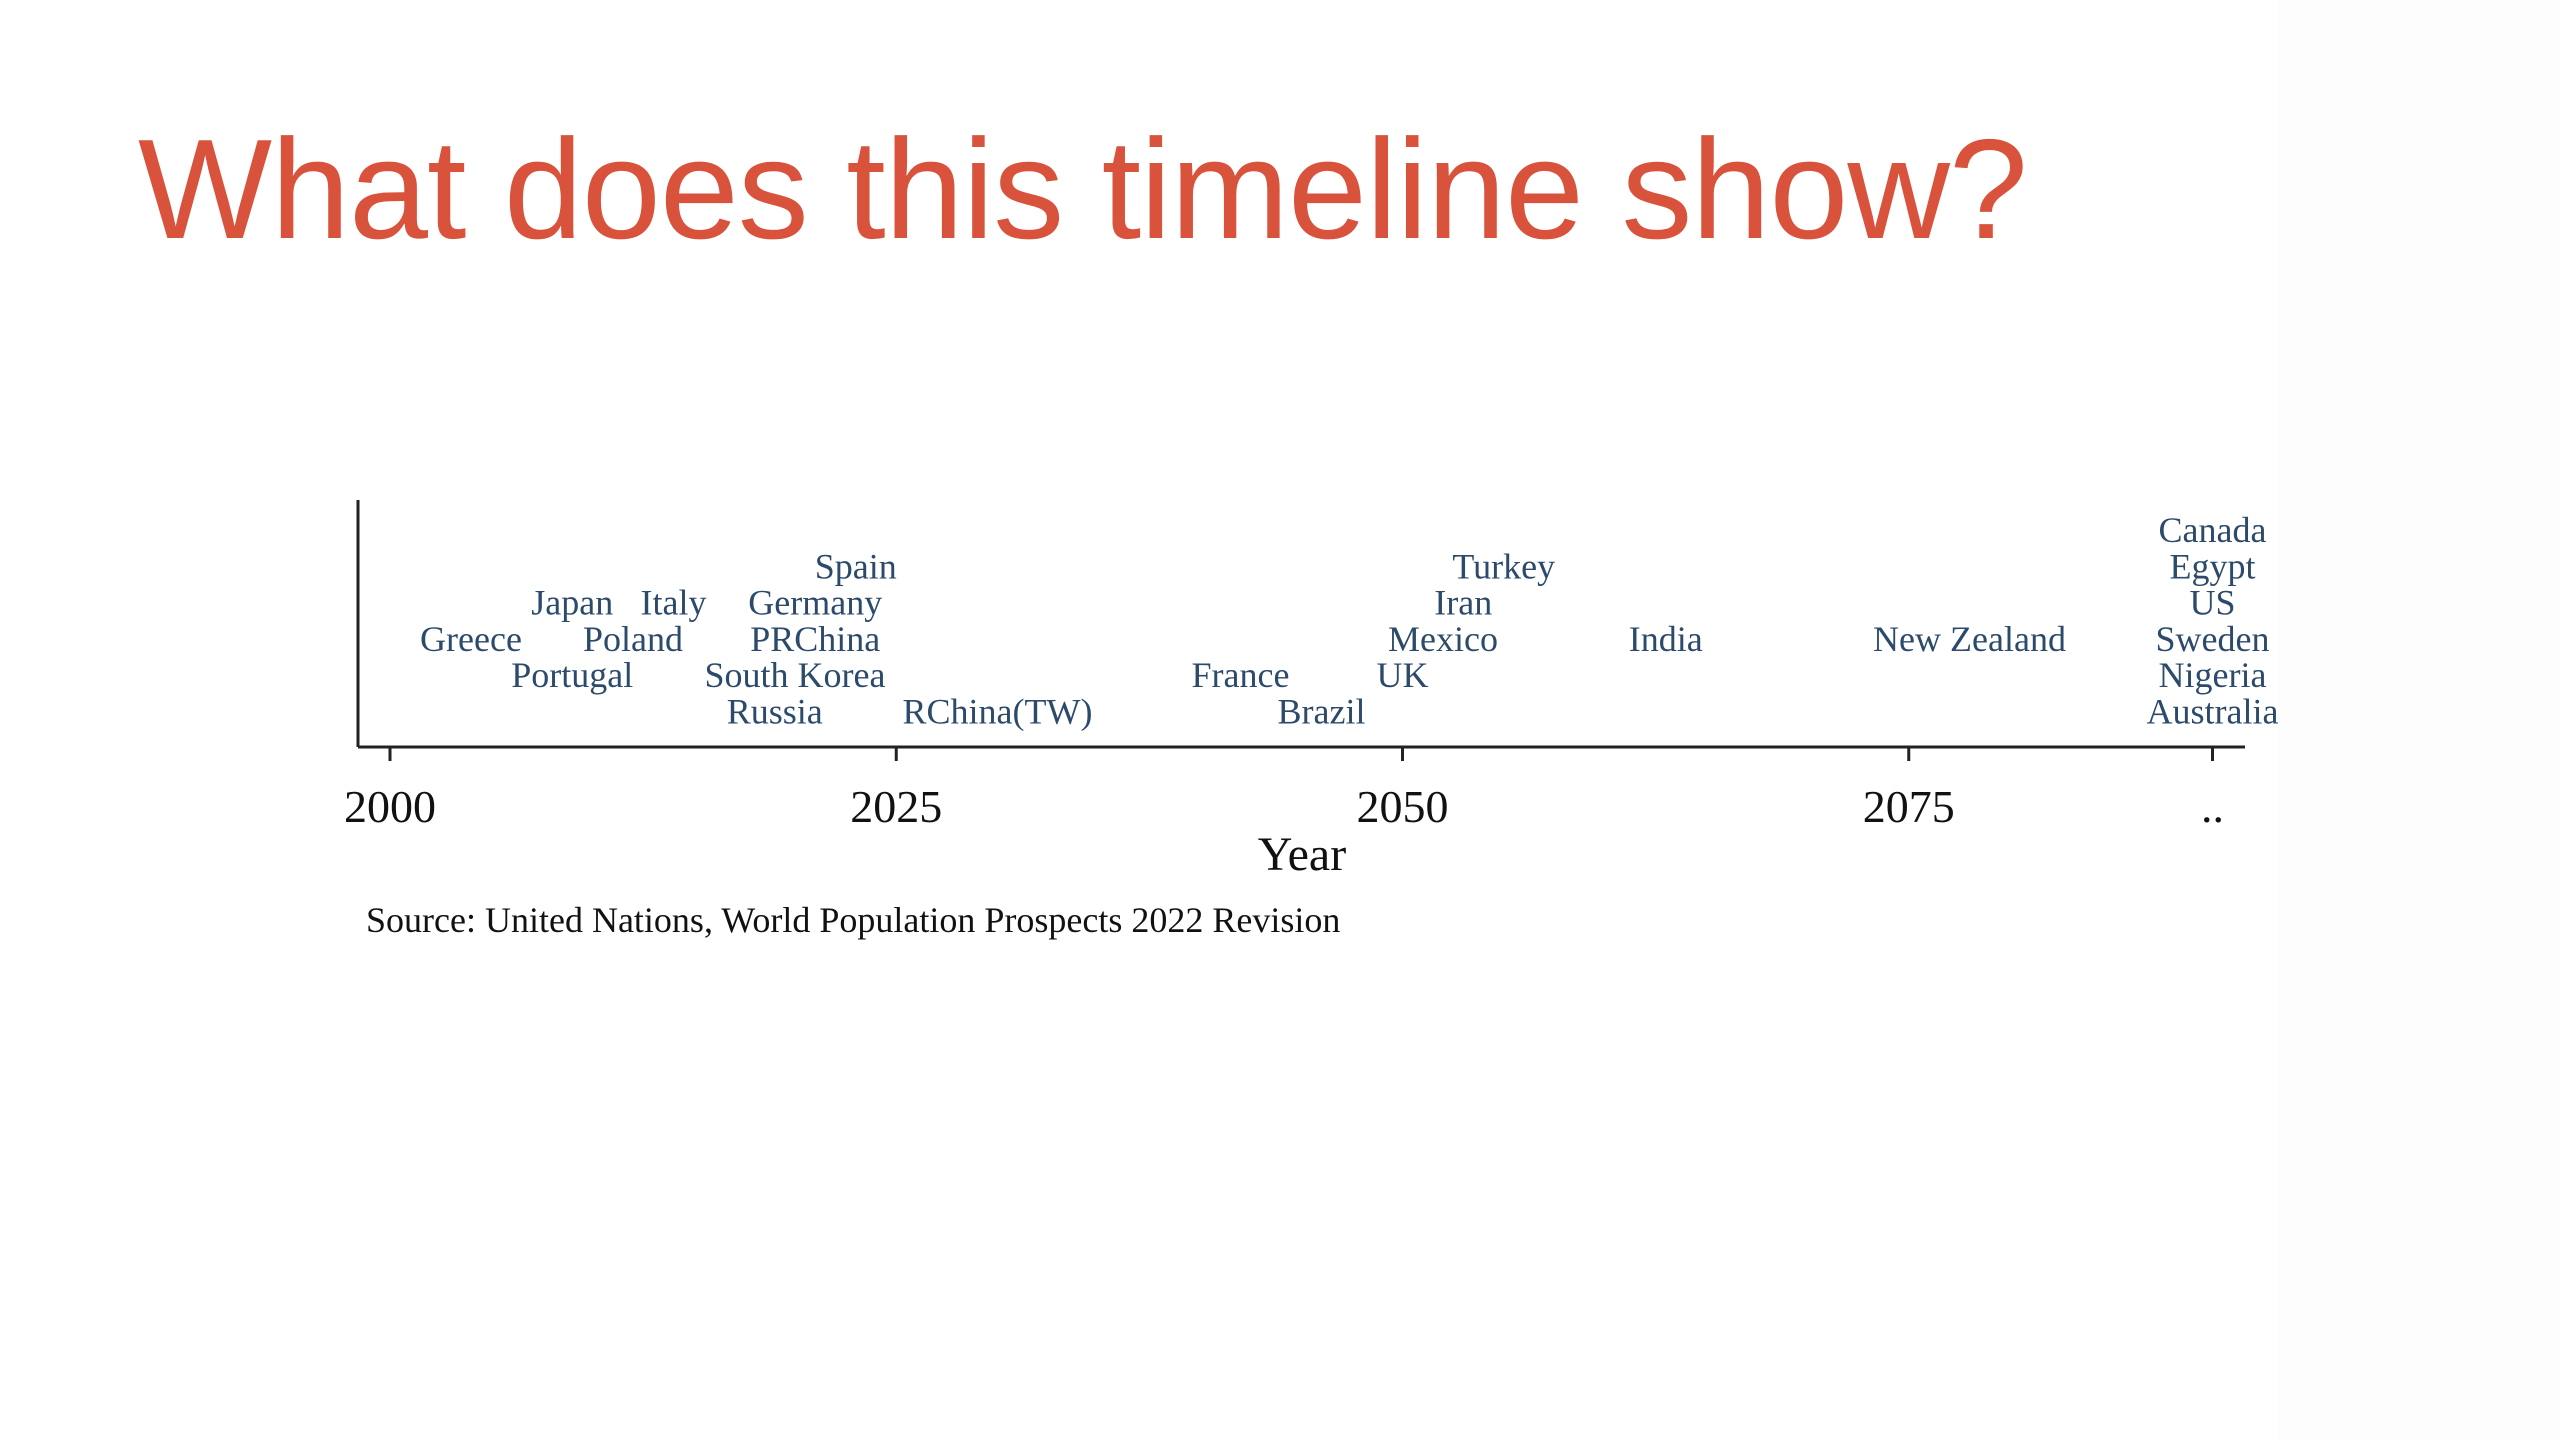  Describe the element at coordinates (896, 806) in the screenshot. I see `x-tick-label: 2025` at that location.